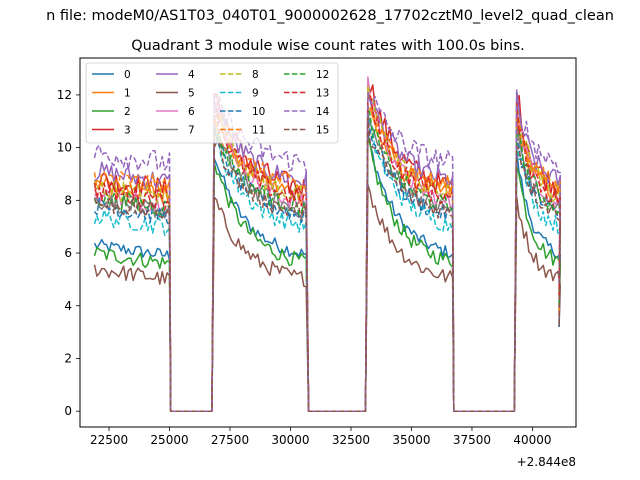  I want to click on y-tick-label: 6, so click(68, 253).